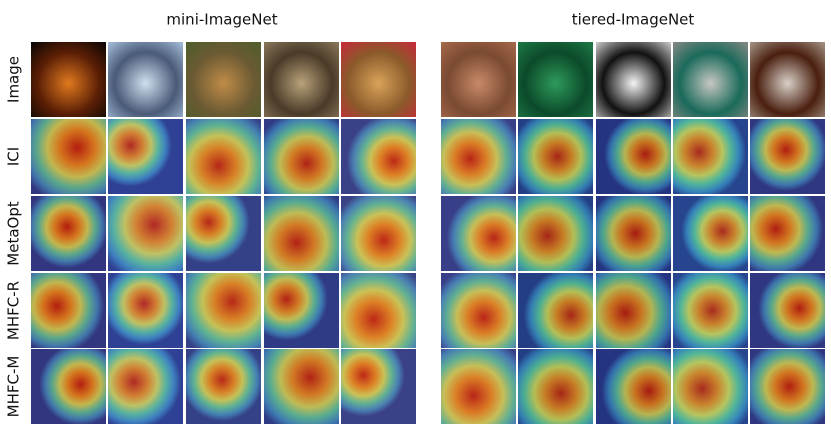 The image size is (831, 440). Describe the element at coordinates (14, 387) in the screenshot. I see `row-label: MHFC-M` at that location.